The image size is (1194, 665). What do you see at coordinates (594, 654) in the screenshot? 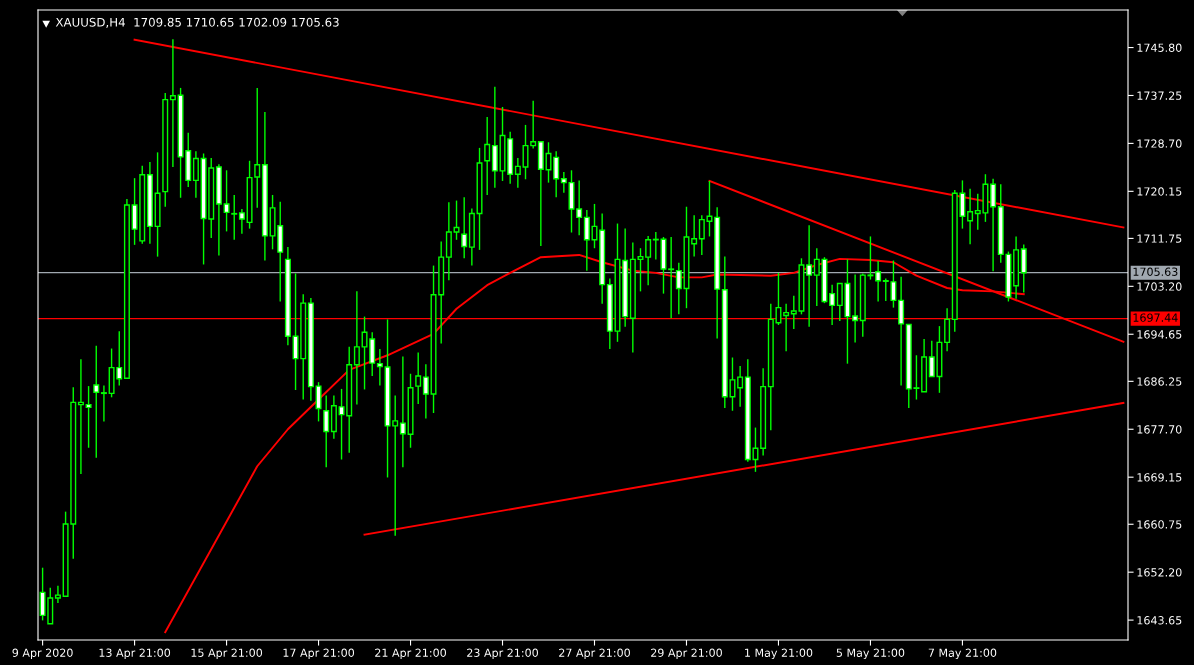
I see `x-tick-label: 27 Apr 21:00` at bounding box center [594, 654].